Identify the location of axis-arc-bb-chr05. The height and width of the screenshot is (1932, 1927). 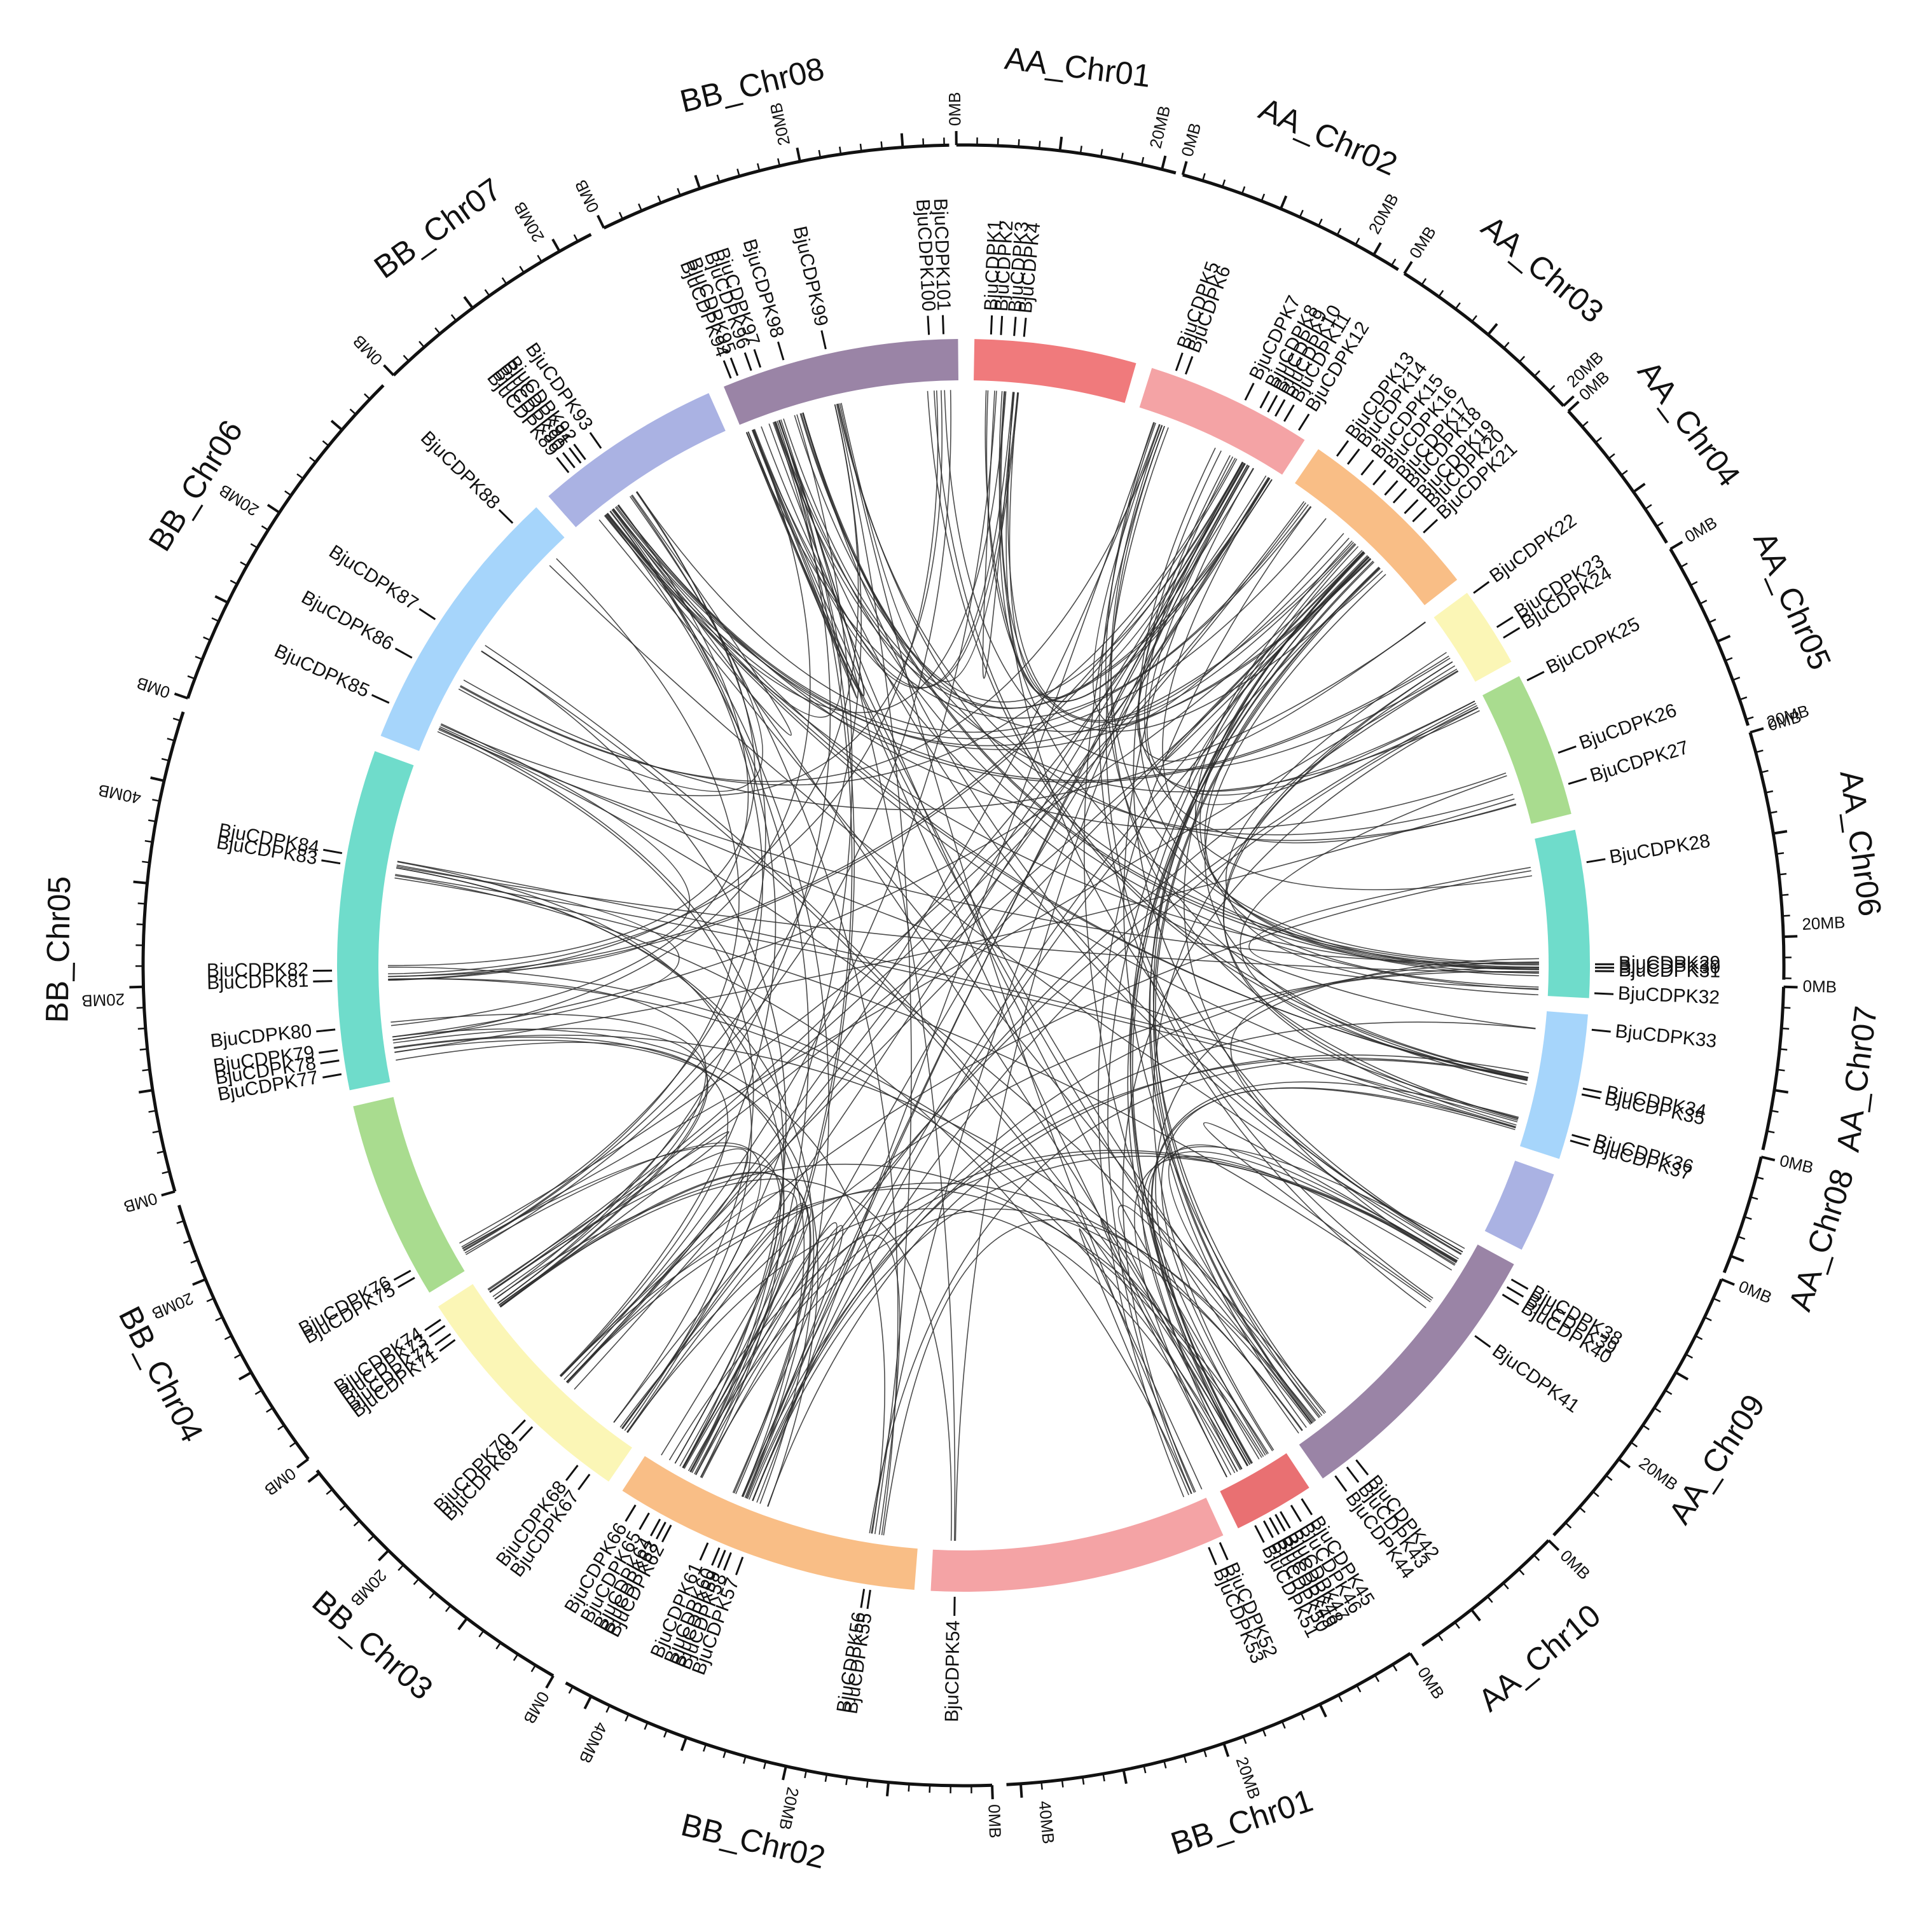
(163, 952).